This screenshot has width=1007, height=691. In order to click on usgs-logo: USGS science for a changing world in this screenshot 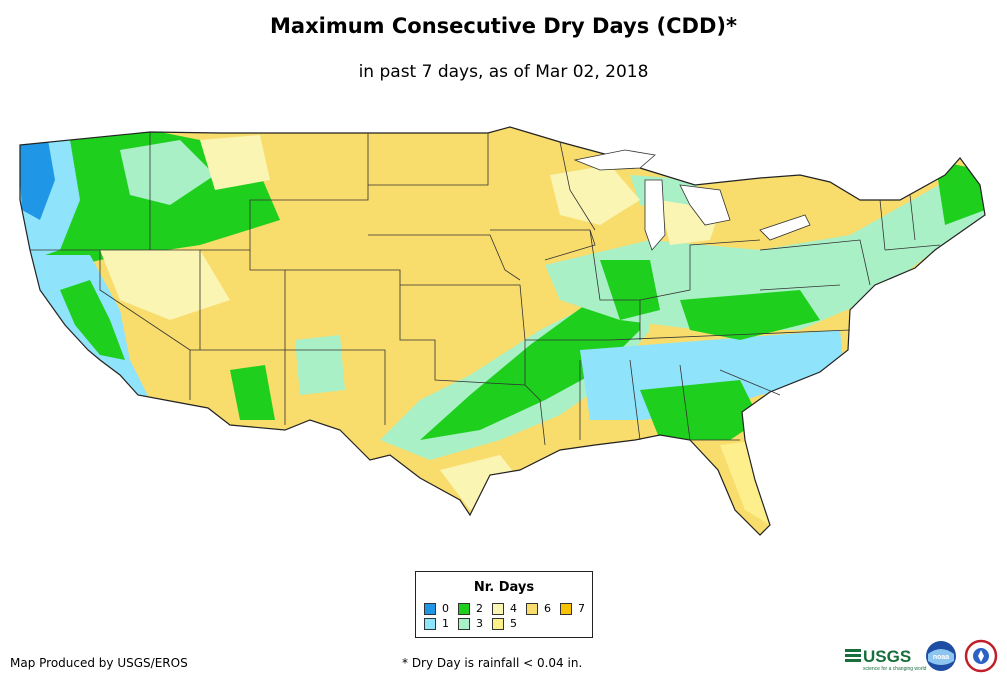, I will do `click(886, 659)`.